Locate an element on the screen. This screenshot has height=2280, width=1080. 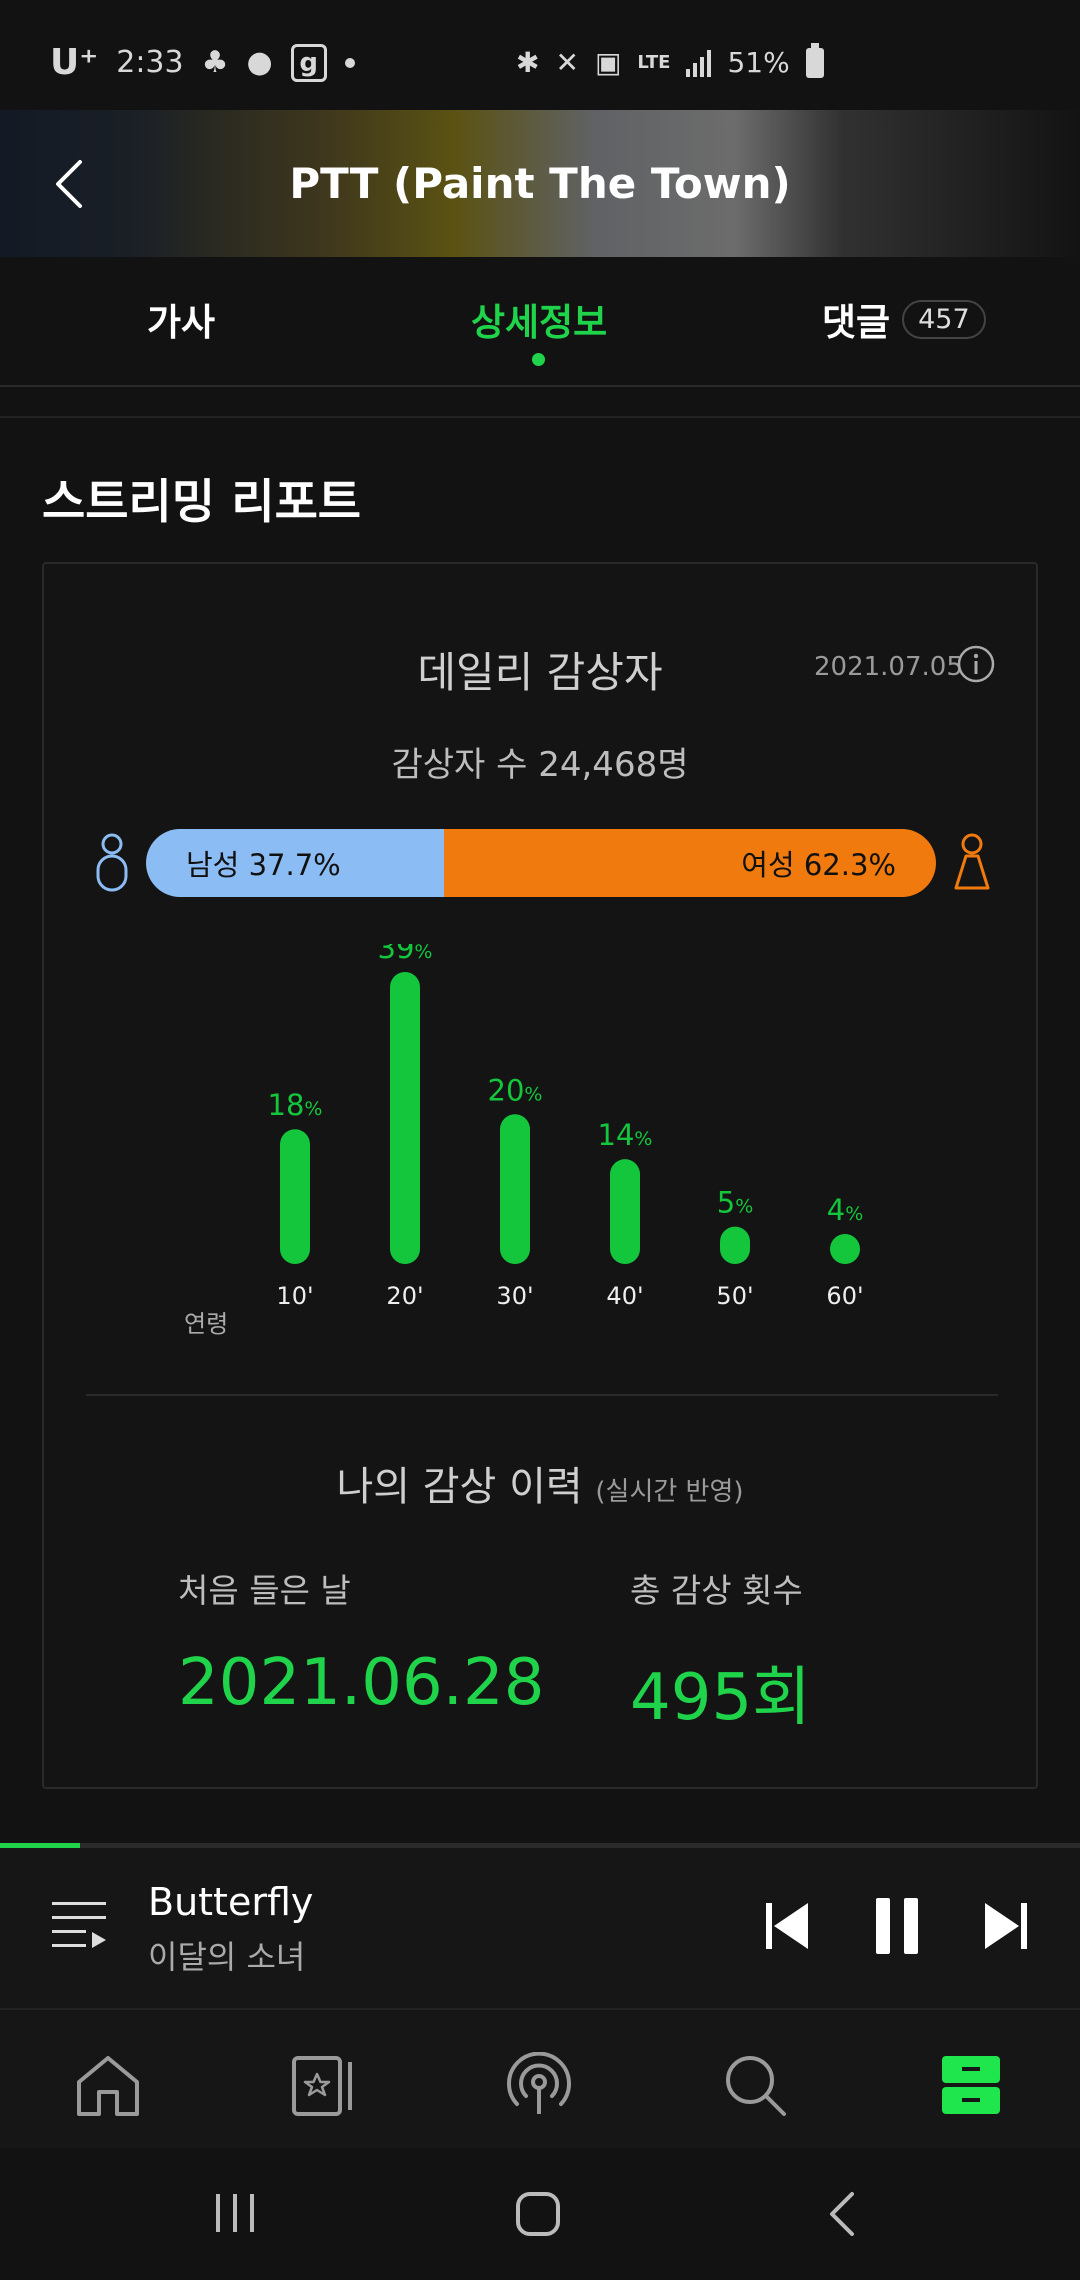
tab-comments: 댓글 457 is located at coordinates (904, 319).